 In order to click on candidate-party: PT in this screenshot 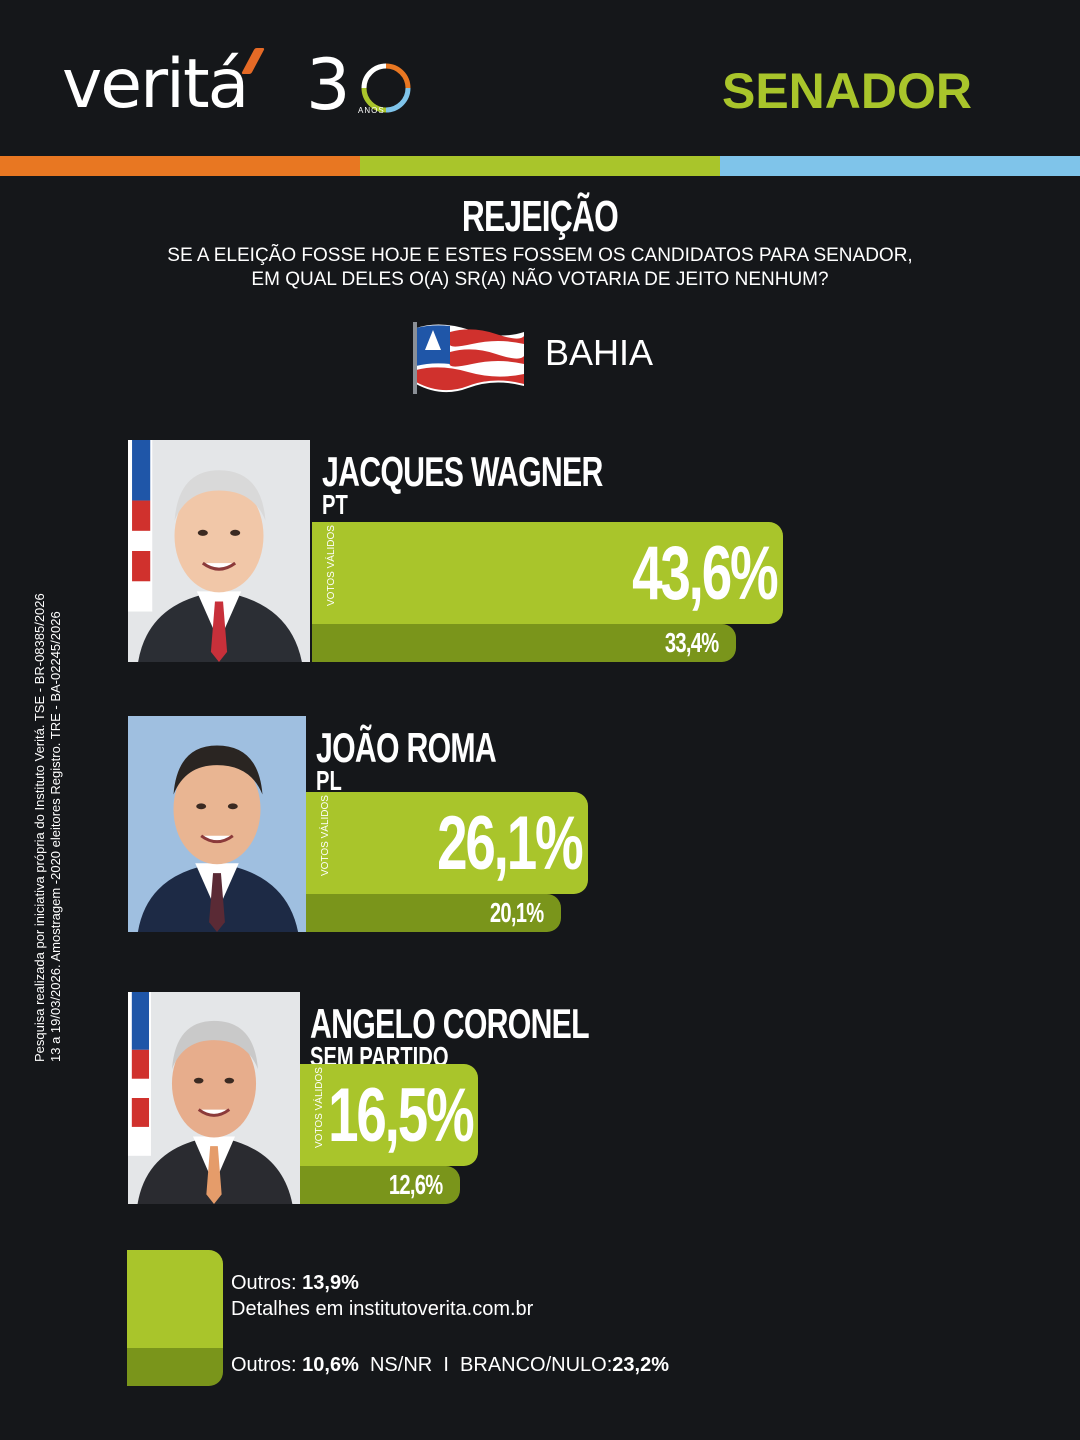, I will do `click(335, 504)`.